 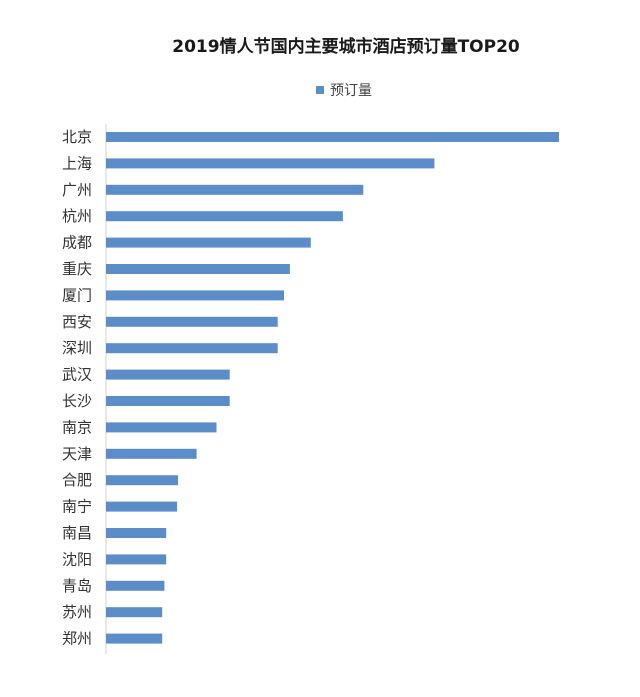 I want to click on category-label-17: 沈阳, so click(x=77, y=559).